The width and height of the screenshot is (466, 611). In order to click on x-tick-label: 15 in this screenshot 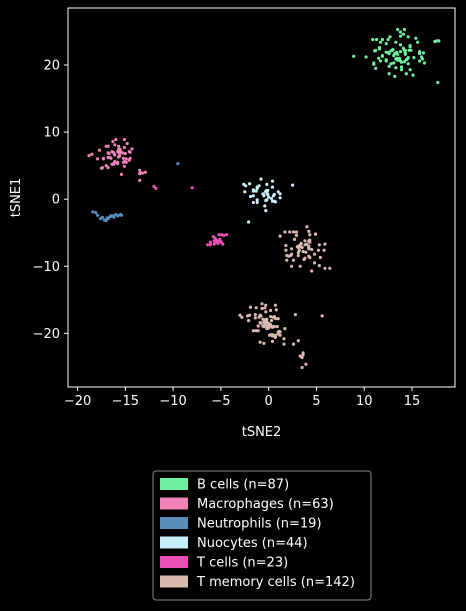, I will do `click(412, 401)`.